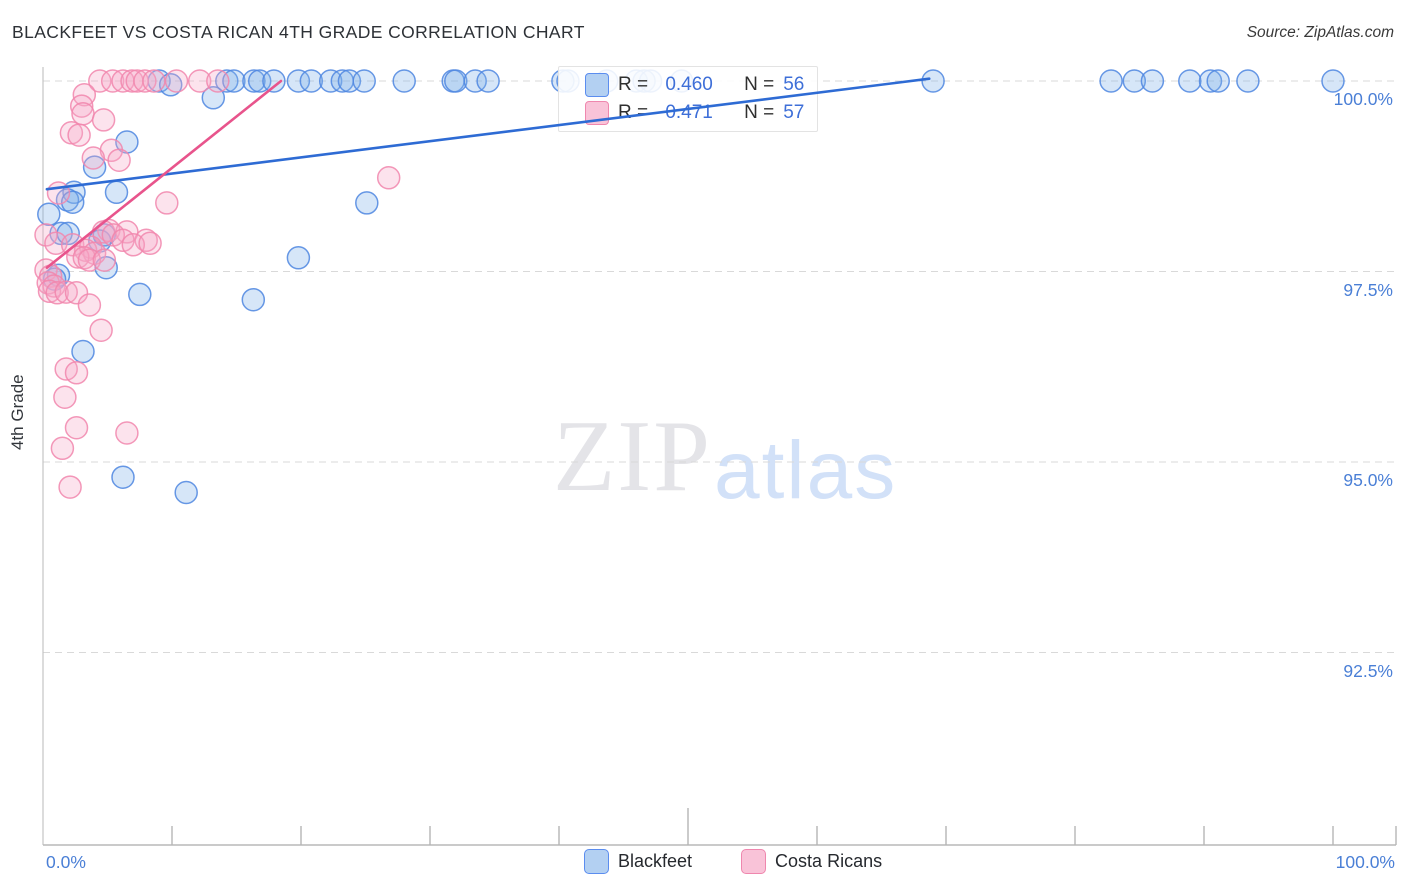 The width and height of the screenshot is (1406, 892). I want to click on watermark-zip: ZIP, so click(632, 456).